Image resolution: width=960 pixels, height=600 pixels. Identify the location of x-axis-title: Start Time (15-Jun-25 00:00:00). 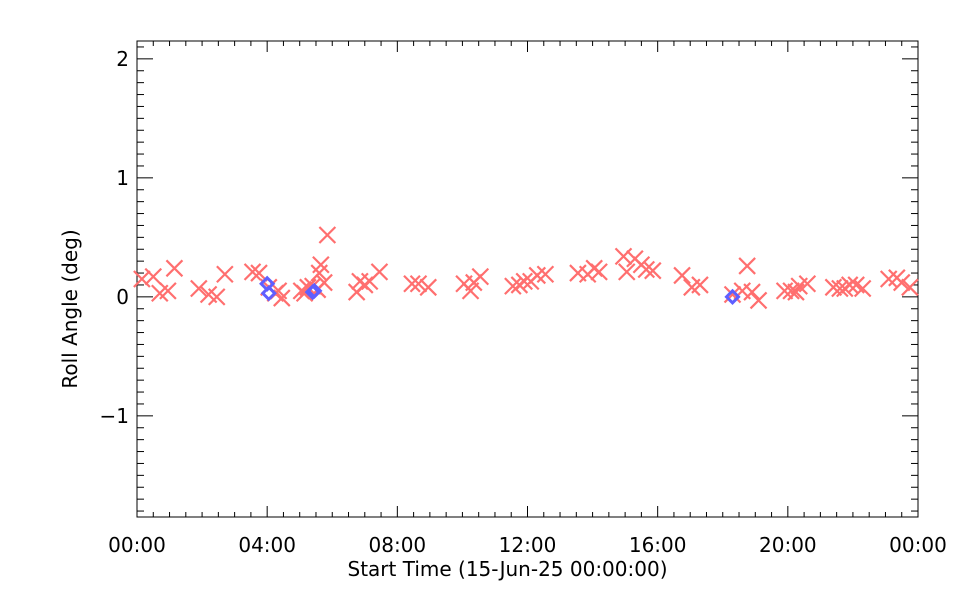
(508, 569).